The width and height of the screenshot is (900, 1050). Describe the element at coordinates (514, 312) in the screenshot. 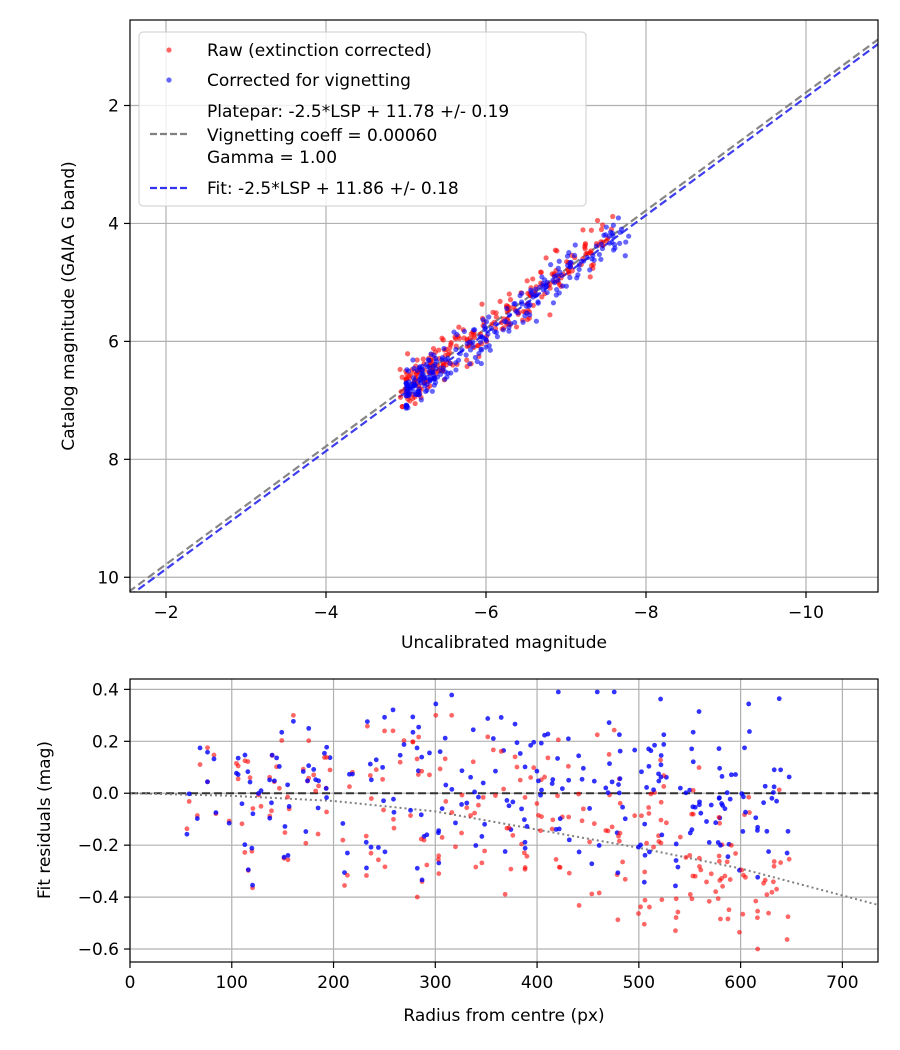

I see `top-scatter-points` at that location.